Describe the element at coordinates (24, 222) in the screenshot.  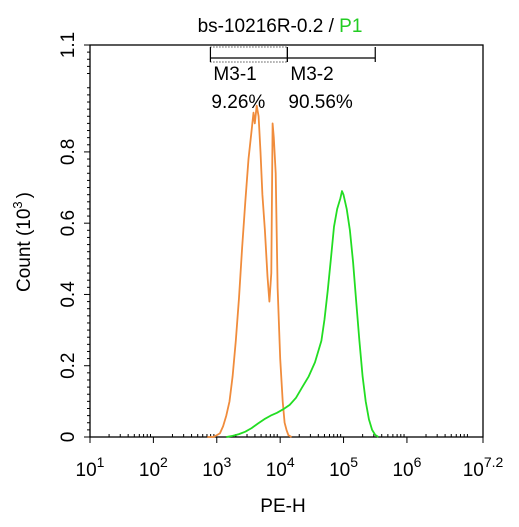
I see `y-axis-unit: (10` at that location.